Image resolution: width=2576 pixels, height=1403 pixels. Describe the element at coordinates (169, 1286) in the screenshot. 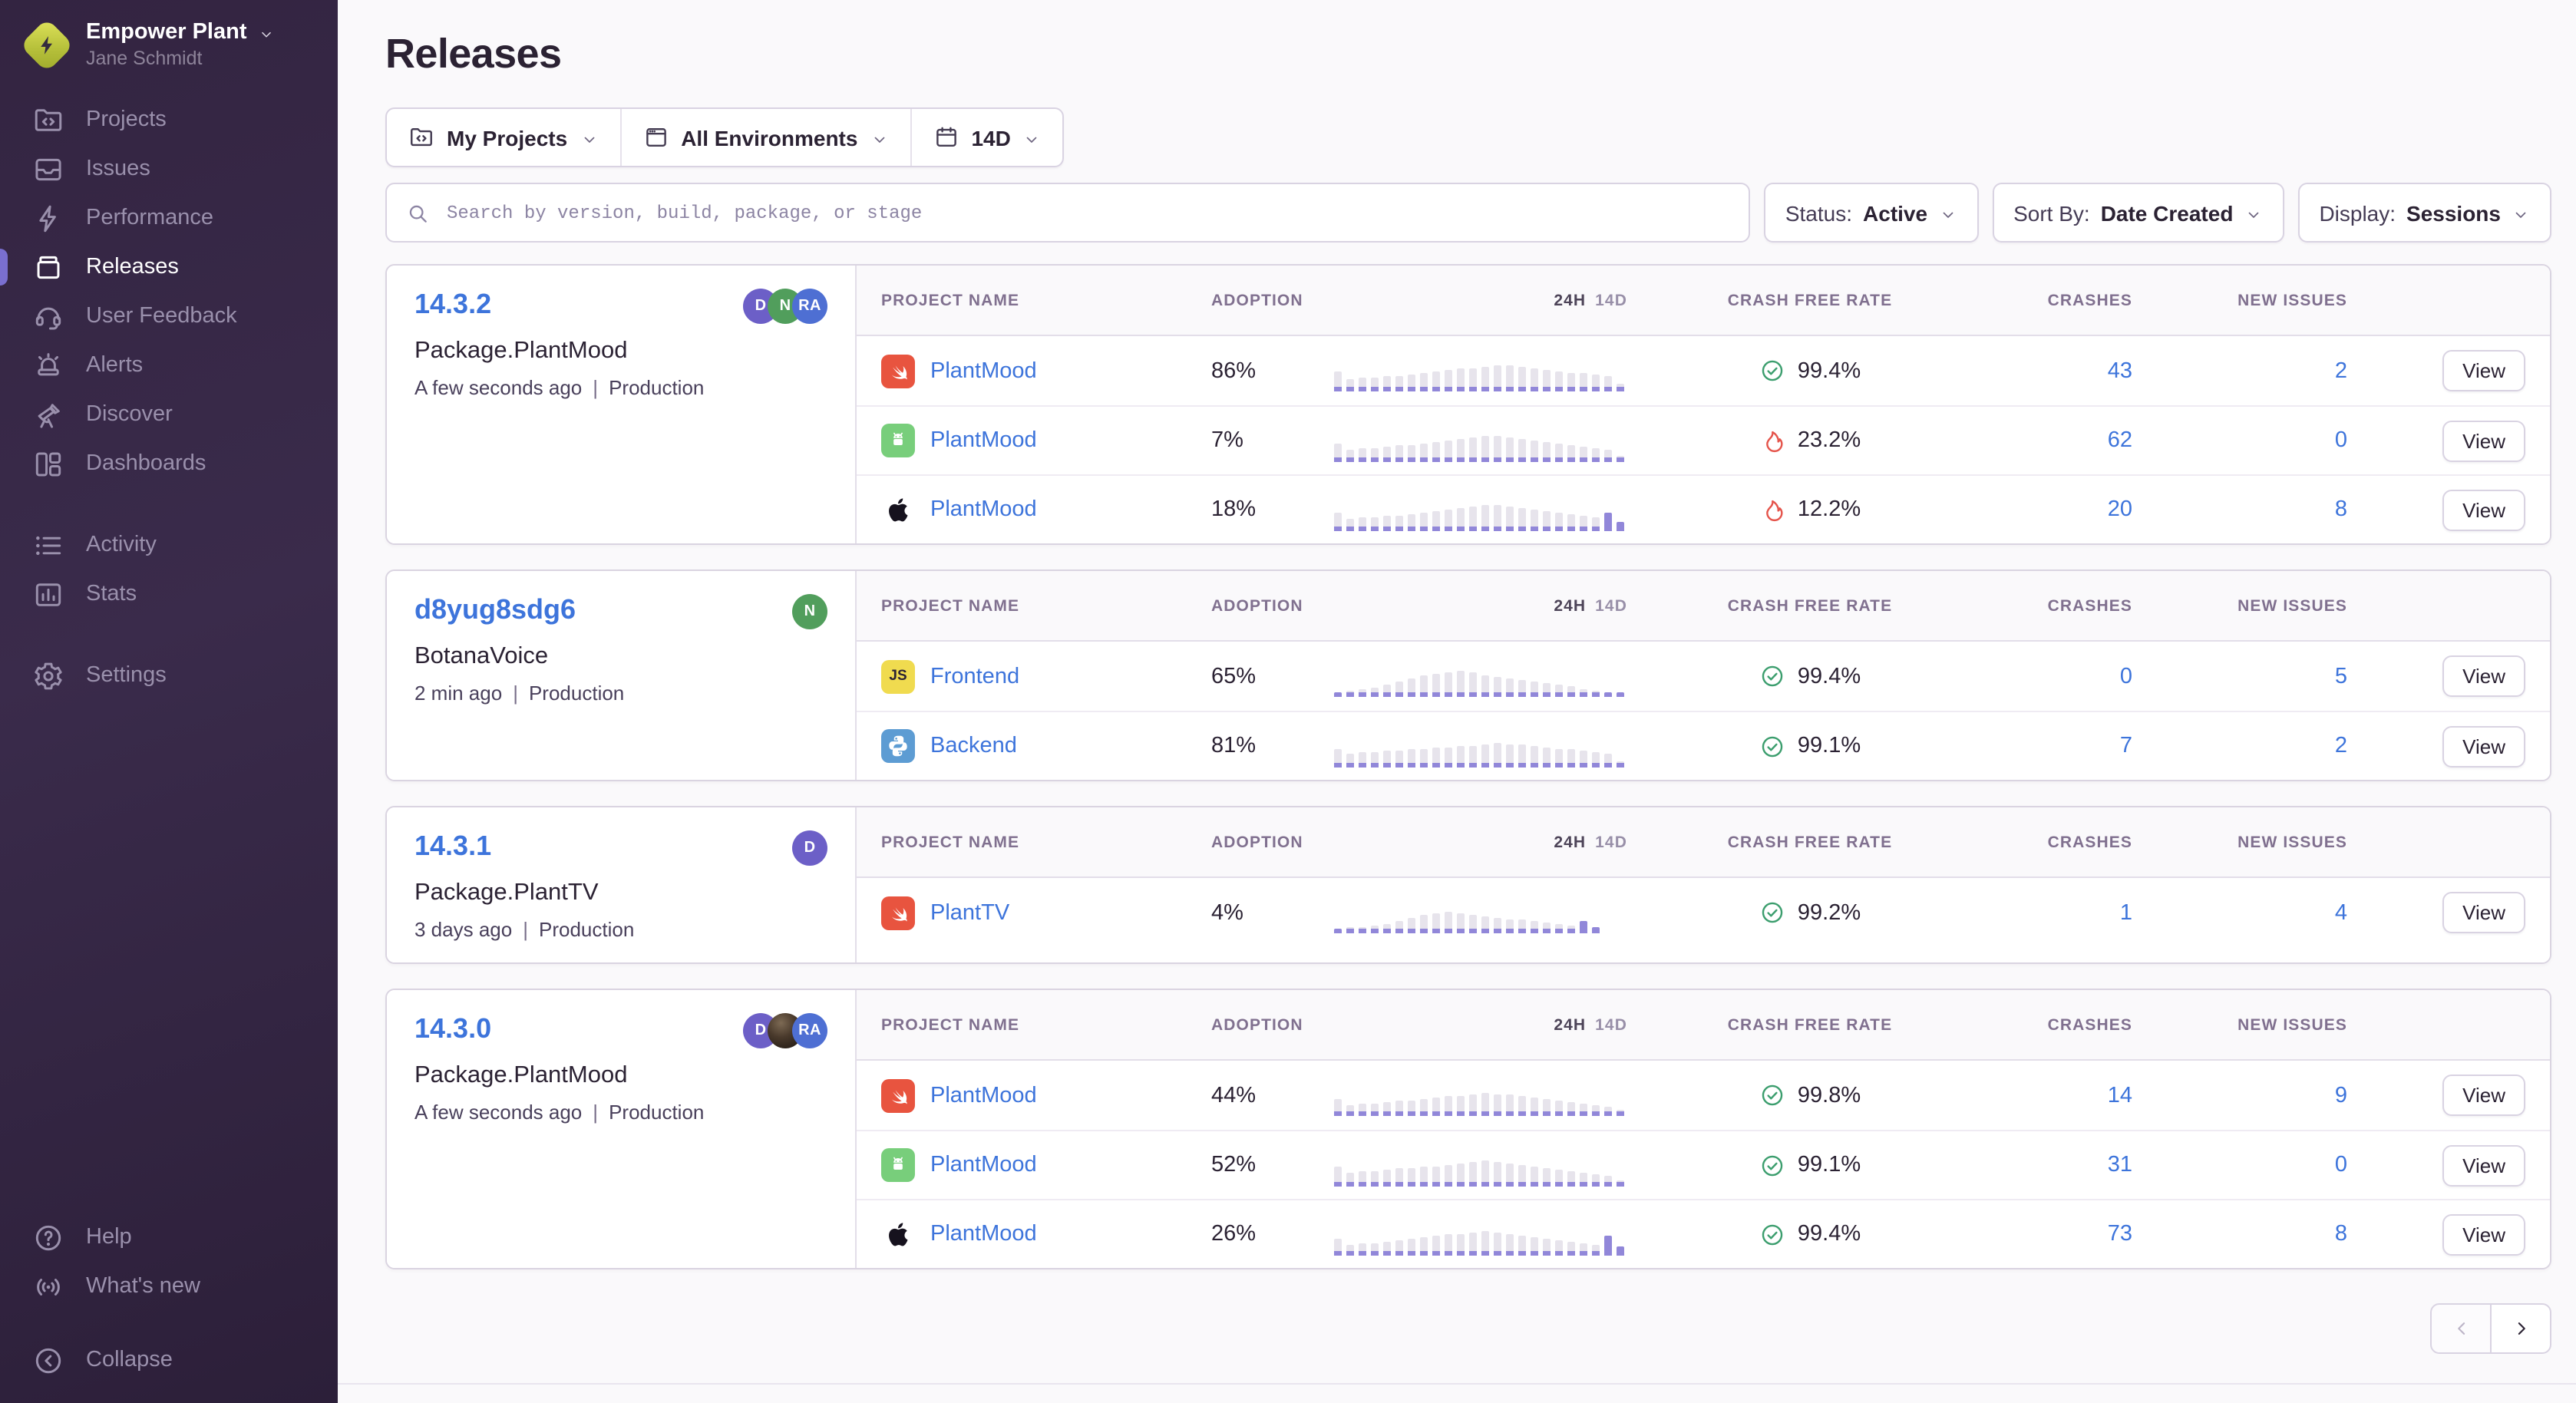

I see `sidebar-item-whats-new: What's new` at that location.